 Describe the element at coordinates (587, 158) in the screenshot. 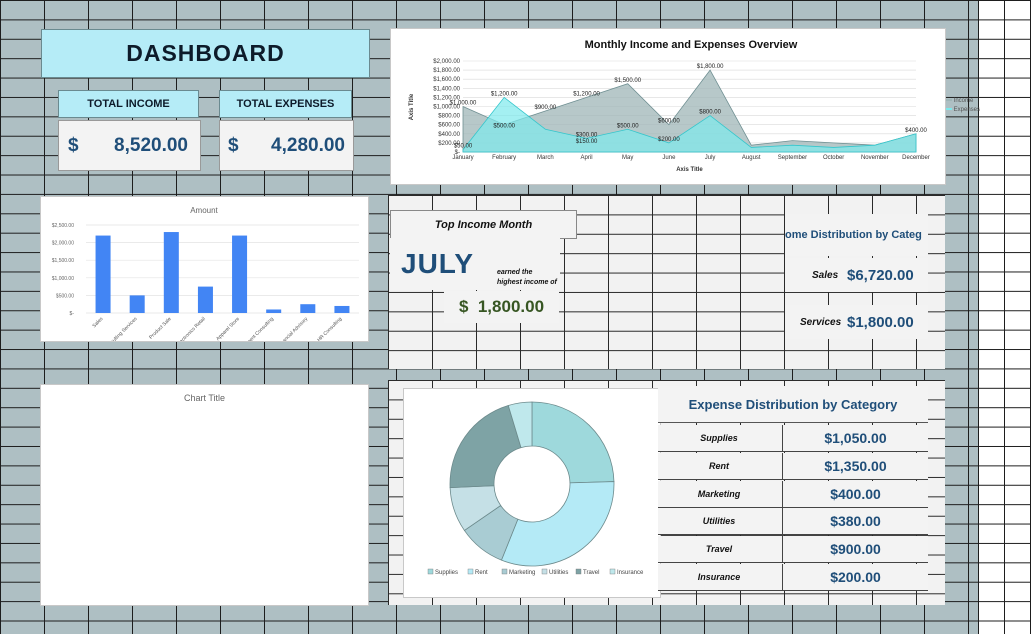

I see `x-tick-label: April` at that location.